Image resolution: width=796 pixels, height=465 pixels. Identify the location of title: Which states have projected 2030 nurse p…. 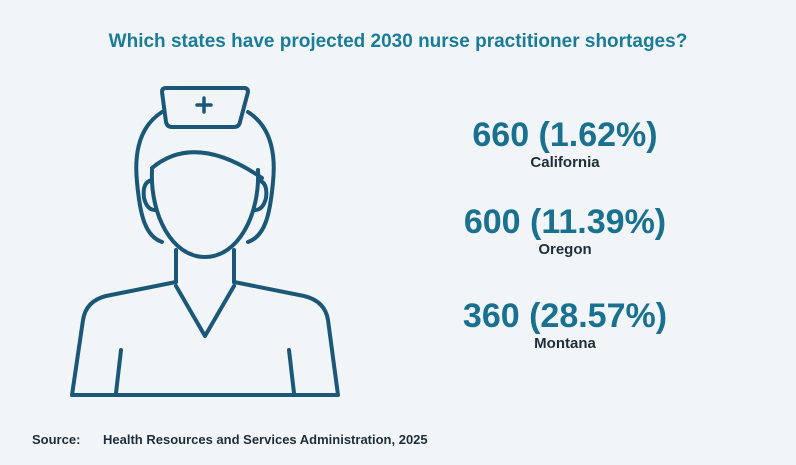
(398, 41).